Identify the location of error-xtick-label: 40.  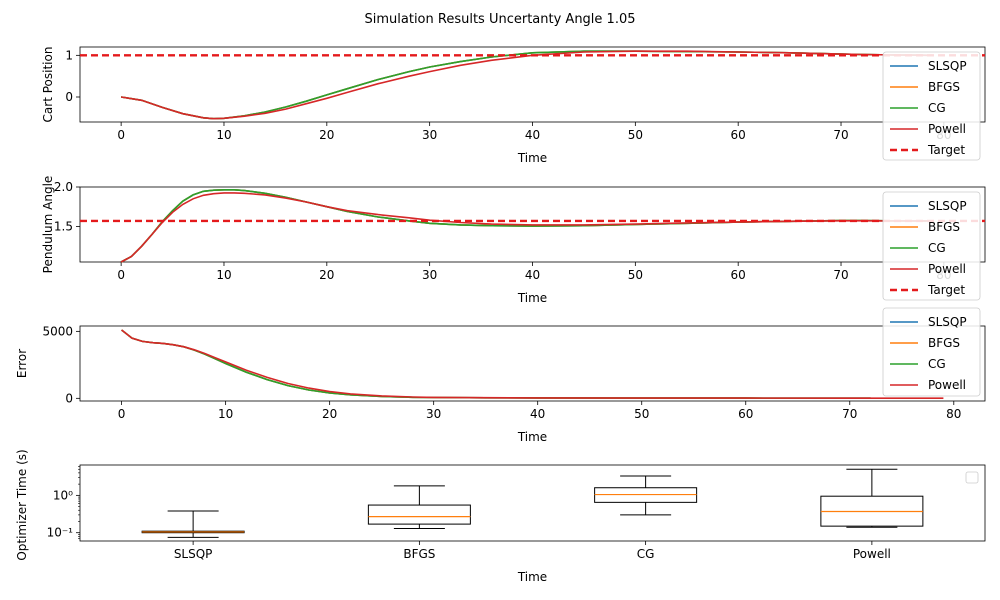
(537, 414).